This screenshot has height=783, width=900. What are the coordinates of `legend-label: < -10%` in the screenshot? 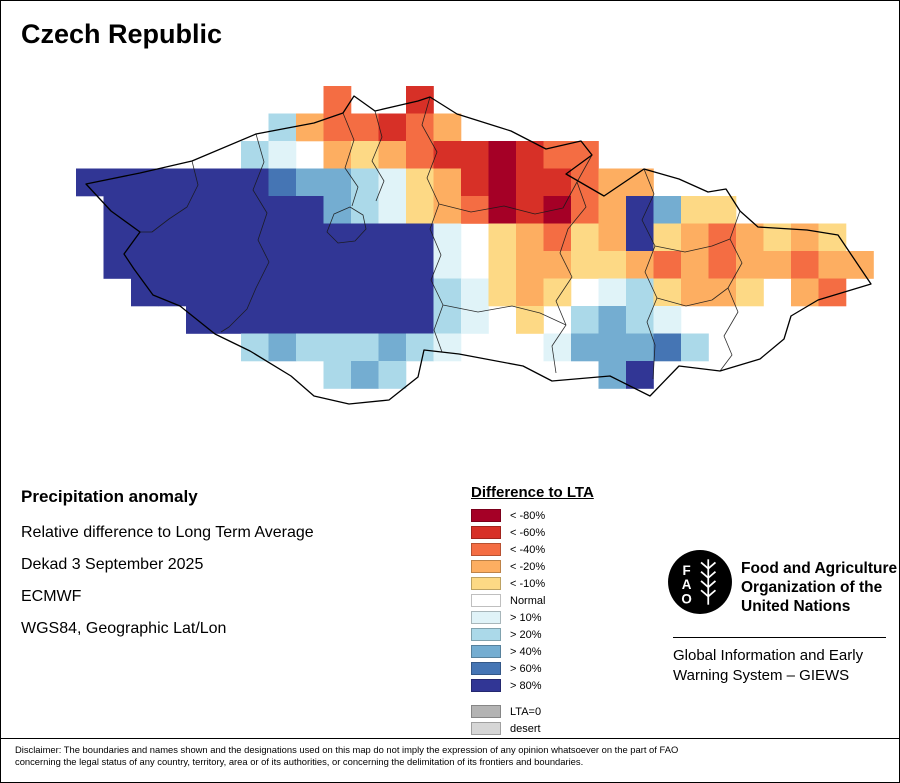 It's located at (528, 583).